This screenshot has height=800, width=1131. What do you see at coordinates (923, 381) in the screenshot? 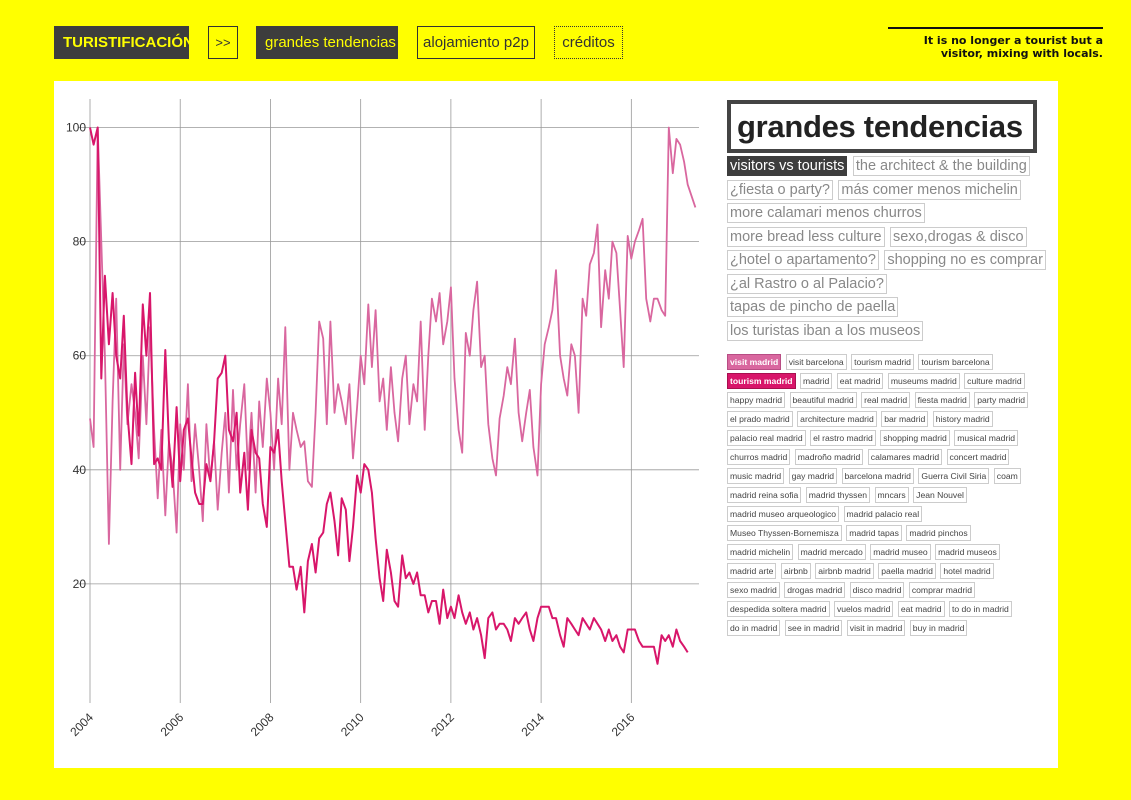
I see `term-tag: museums madrid` at bounding box center [923, 381].